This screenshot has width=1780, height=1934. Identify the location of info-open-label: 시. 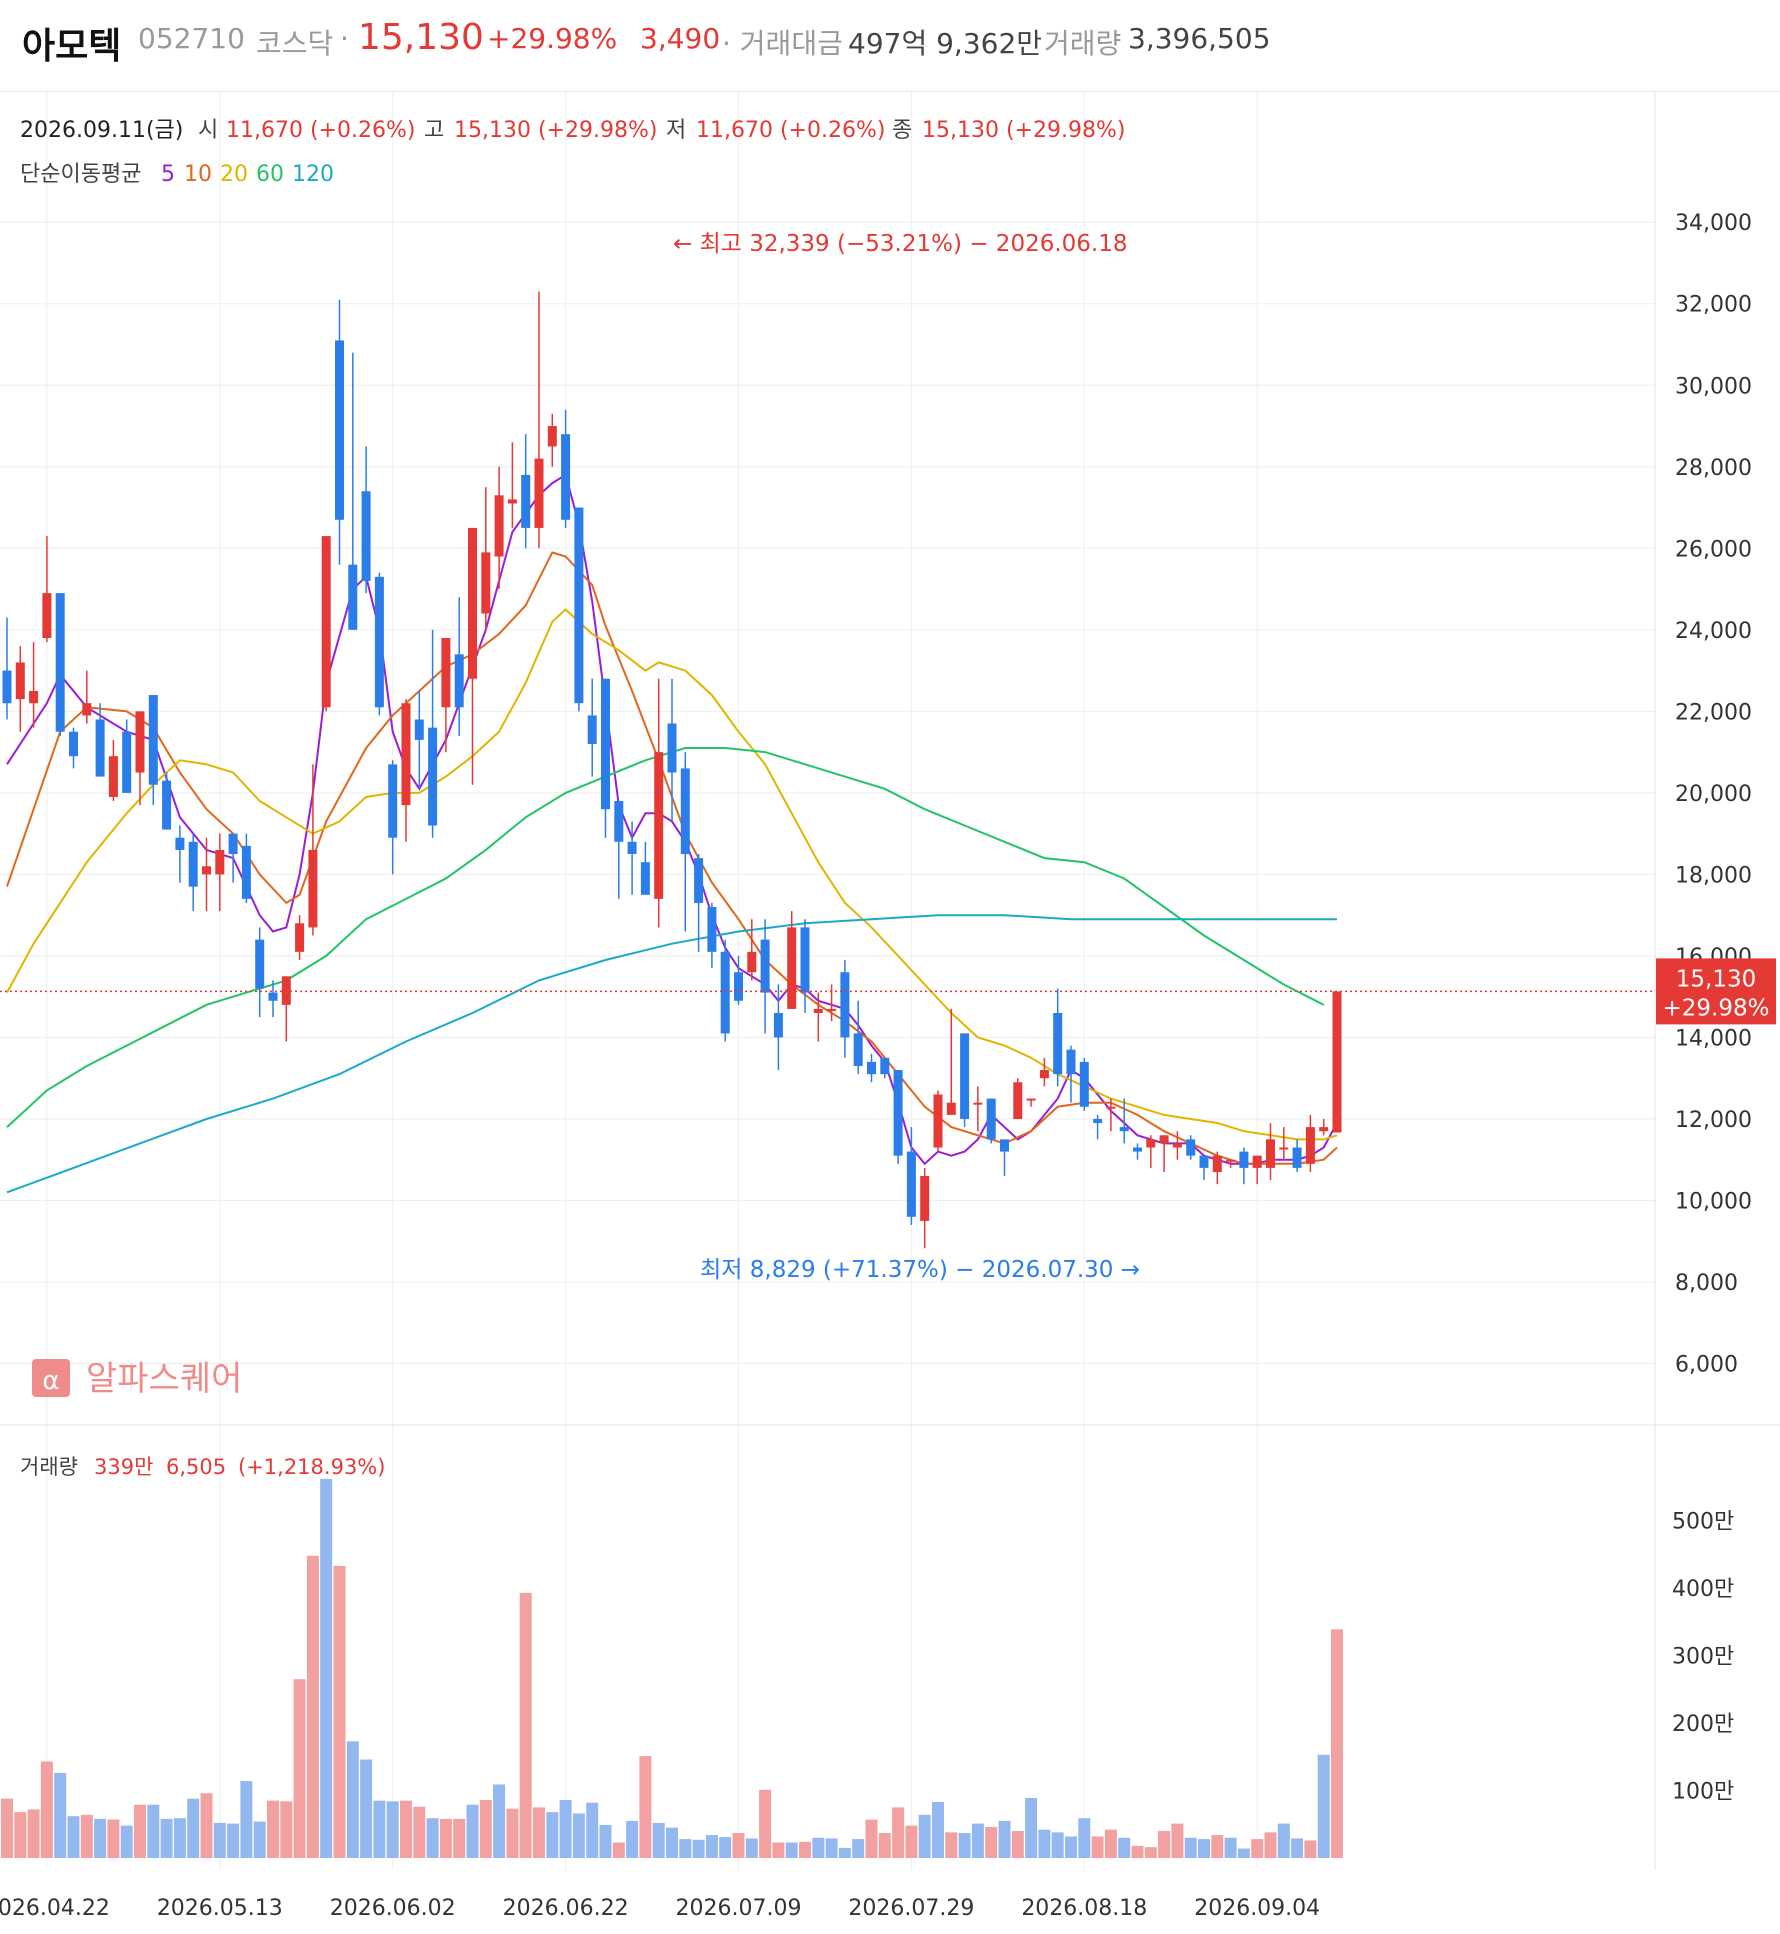
(208, 130).